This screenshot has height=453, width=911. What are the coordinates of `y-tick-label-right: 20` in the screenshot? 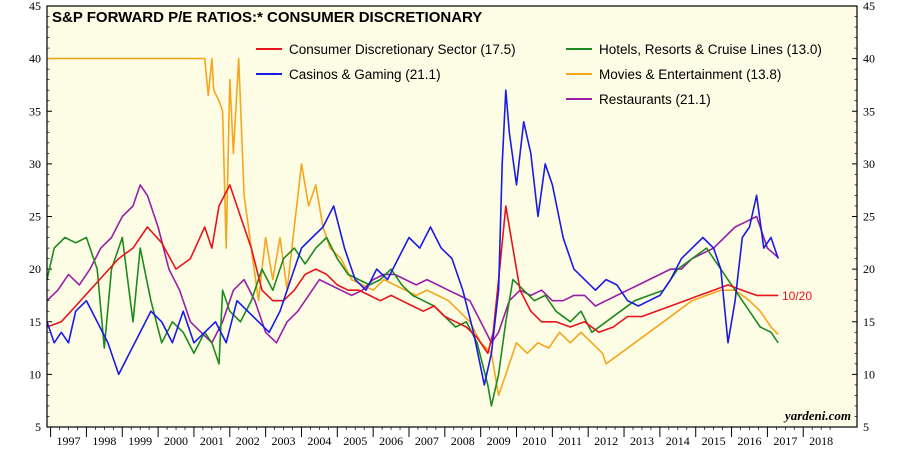 It's located at (869, 269).